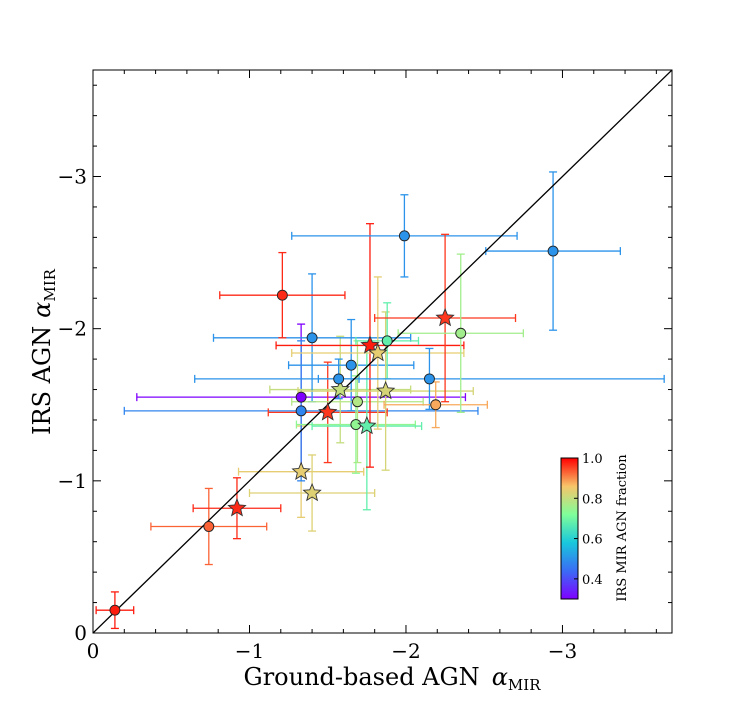 The image size is (747, 706). I want to click on x-tick-label: −3, so click(562, 651).